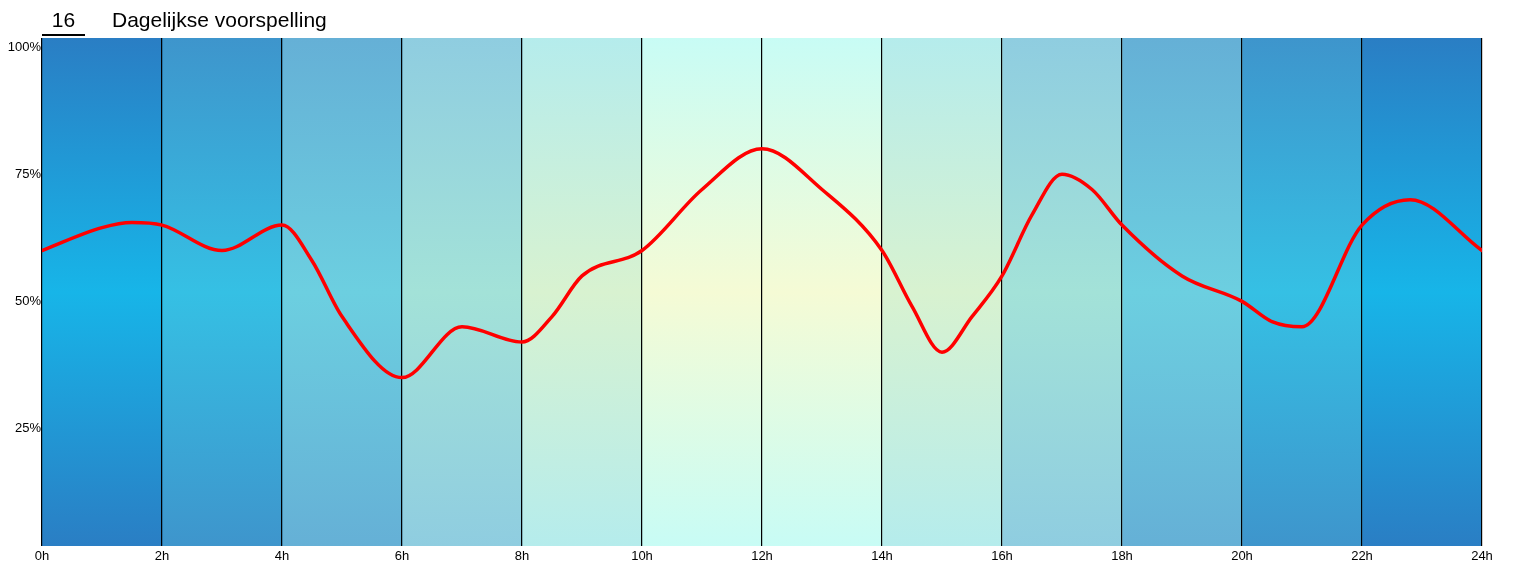 The width and height of the screenshot is (1518, 566). Describe the element at coordinates (28, 428) in the screenshot. I see `y-tick-label: 25%` at that location.